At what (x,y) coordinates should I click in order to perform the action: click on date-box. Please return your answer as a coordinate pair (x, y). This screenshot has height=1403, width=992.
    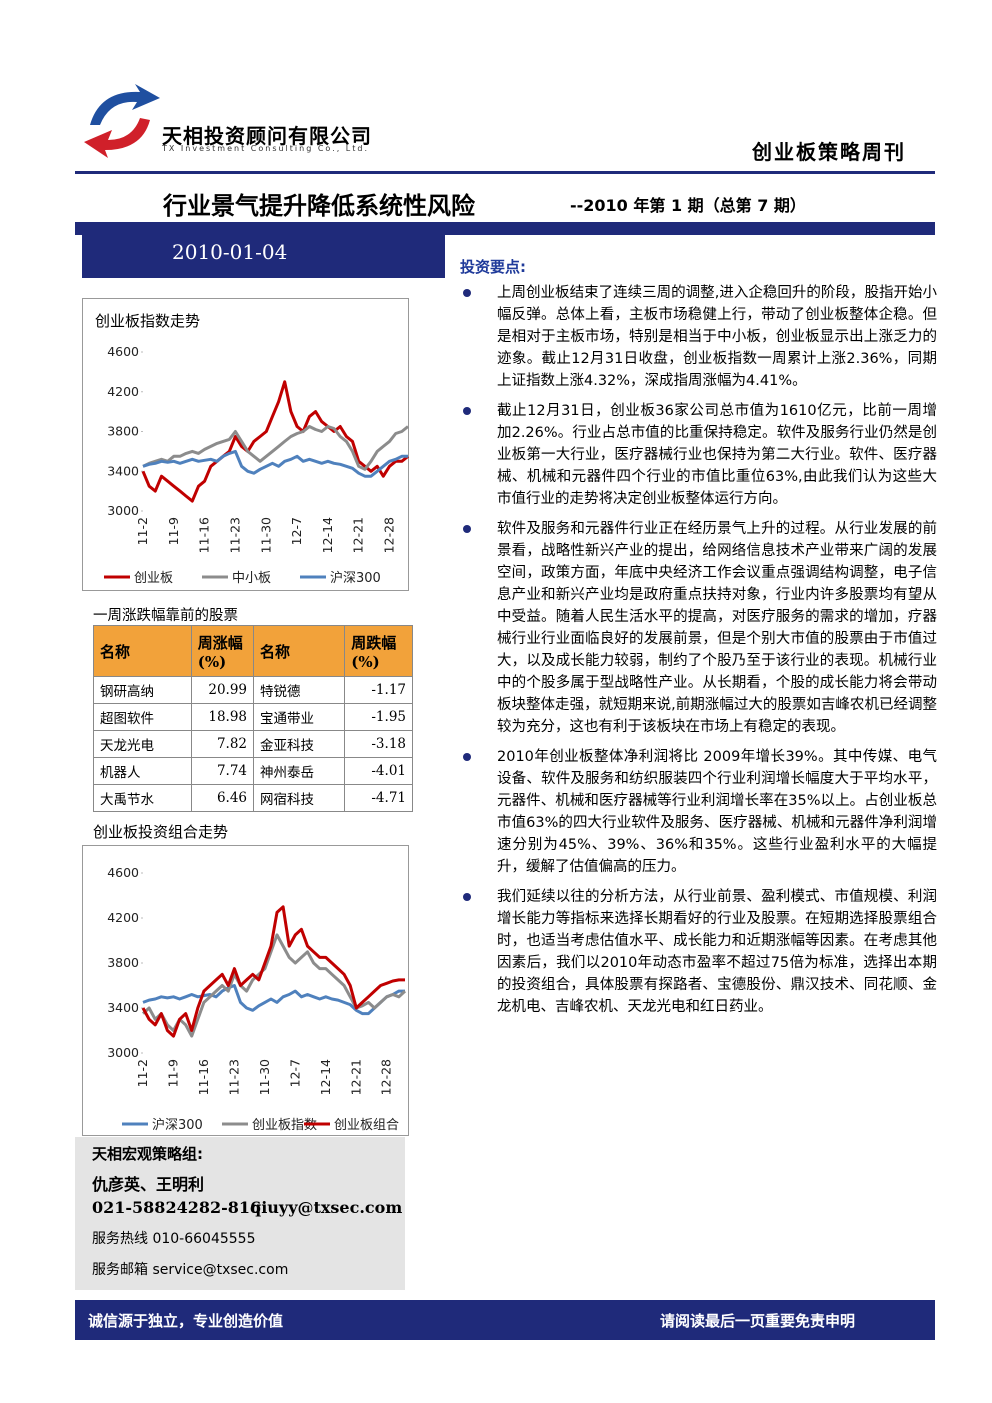
    Looking at the image, I should click on (263, 250).